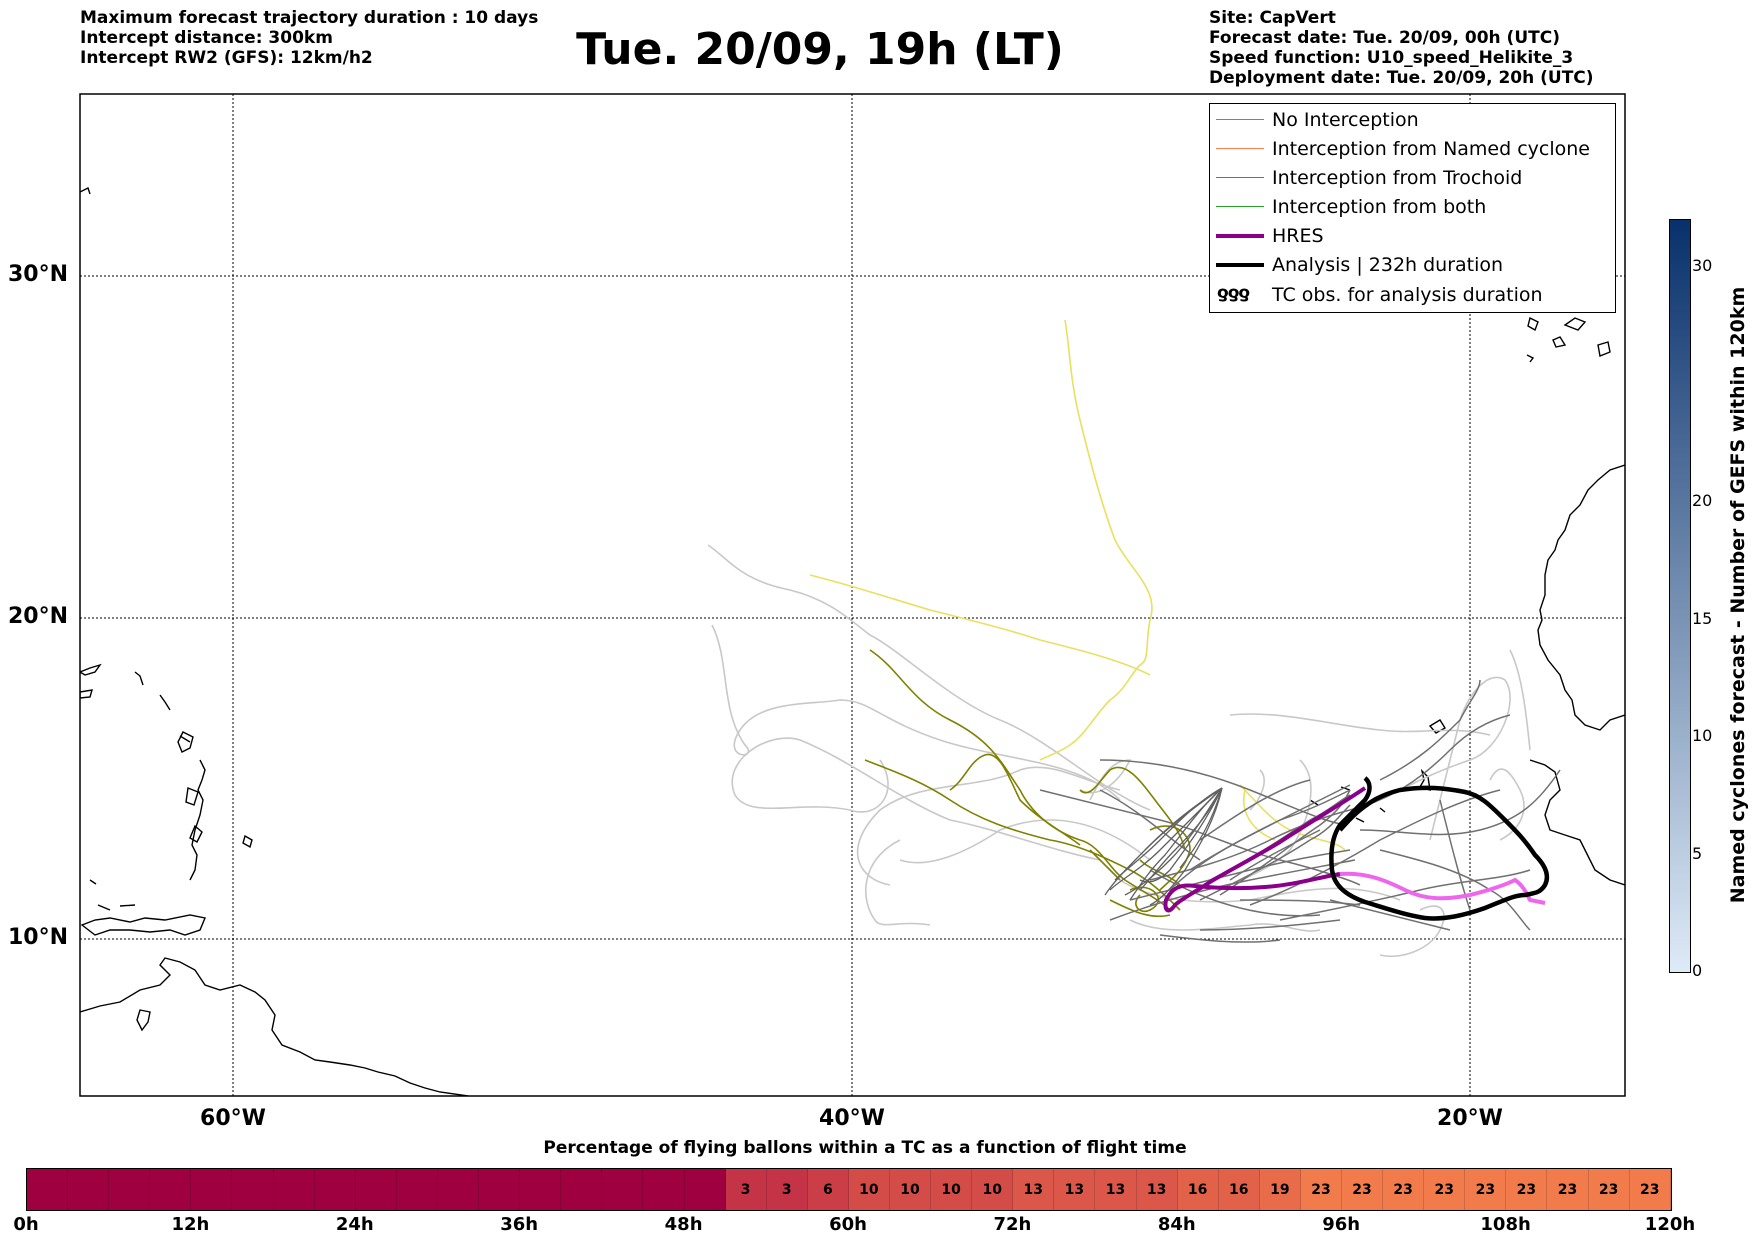 This screenshot has width=1752, height=1241. Describe the element at coordinates (143, 1020) in the screenshot. I see `coastline-trinidad` at that location.